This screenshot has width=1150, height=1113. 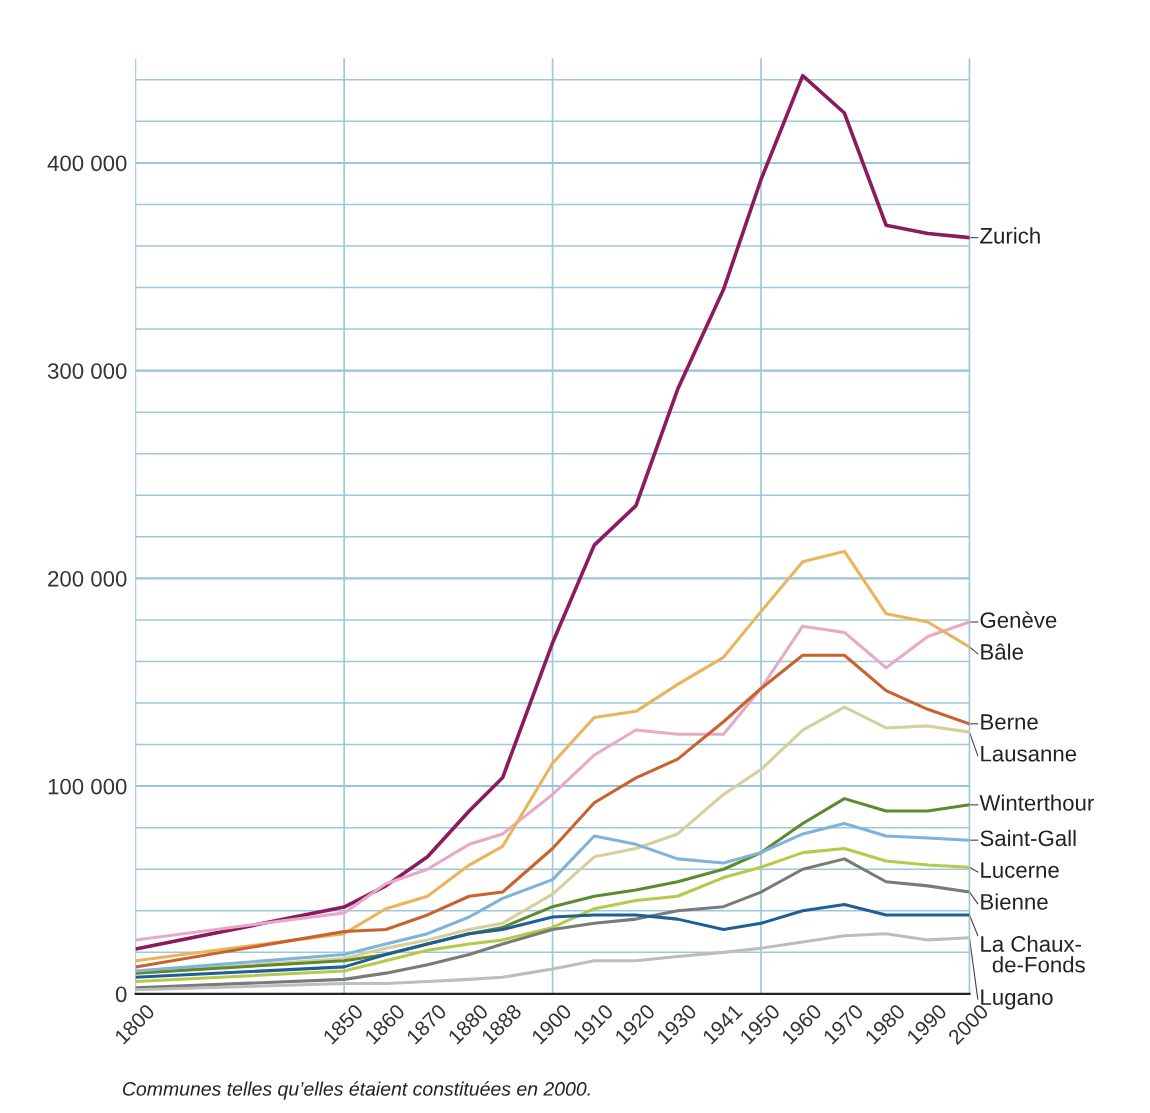 What do you see at coordinates (1020, 870) in the screenshot?
I see `series-label: Lucerne` at bounding box center [1020, 870].